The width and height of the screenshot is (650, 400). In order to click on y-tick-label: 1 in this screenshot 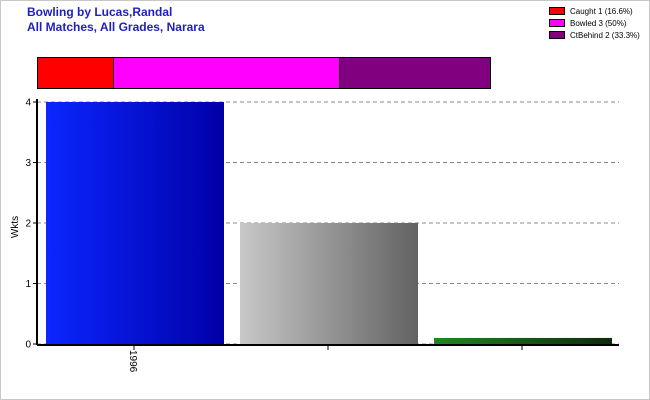, I will do `click(28, 284)`.